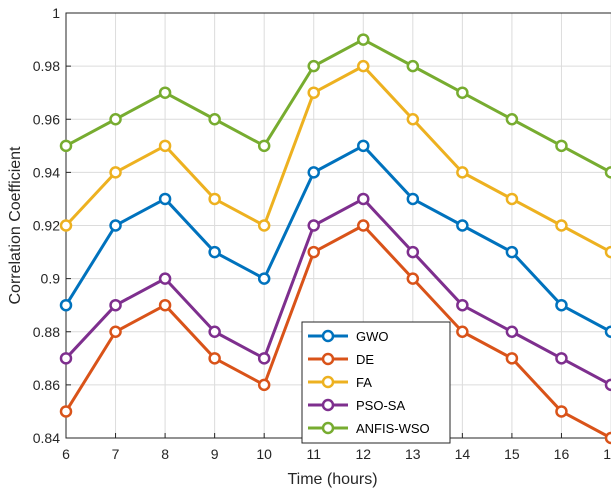 This screenshot has width=611, height=491. What do you see at coordinates (393, 428) in the screenshot?
I see `legend-label: ANFIS-WSO` at bounding box center [393, 428].